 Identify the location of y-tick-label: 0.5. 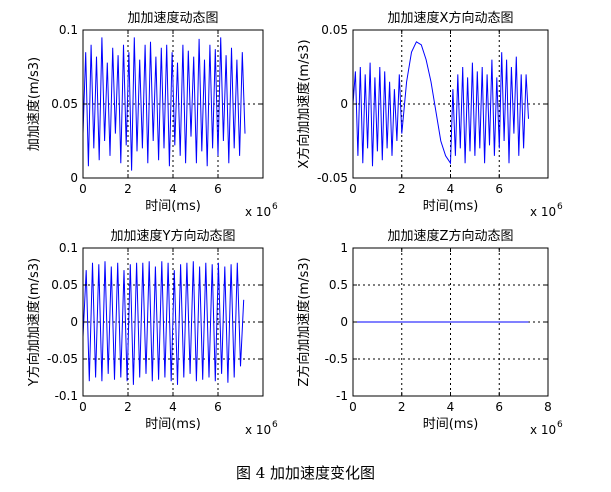
(338, 285).